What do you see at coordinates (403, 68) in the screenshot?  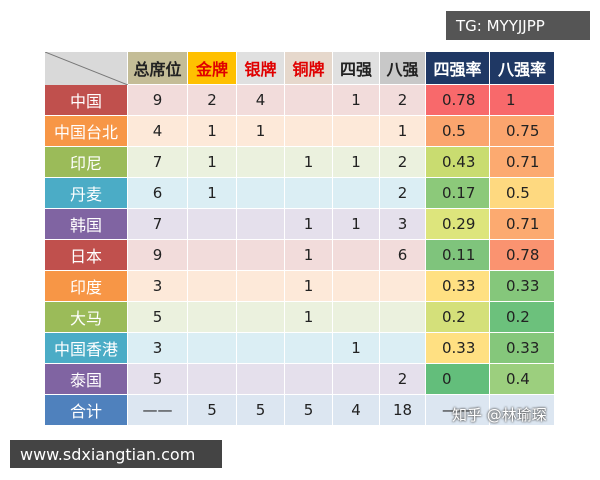 I see `header-cell: 八强` at bounding box center [403, 68].